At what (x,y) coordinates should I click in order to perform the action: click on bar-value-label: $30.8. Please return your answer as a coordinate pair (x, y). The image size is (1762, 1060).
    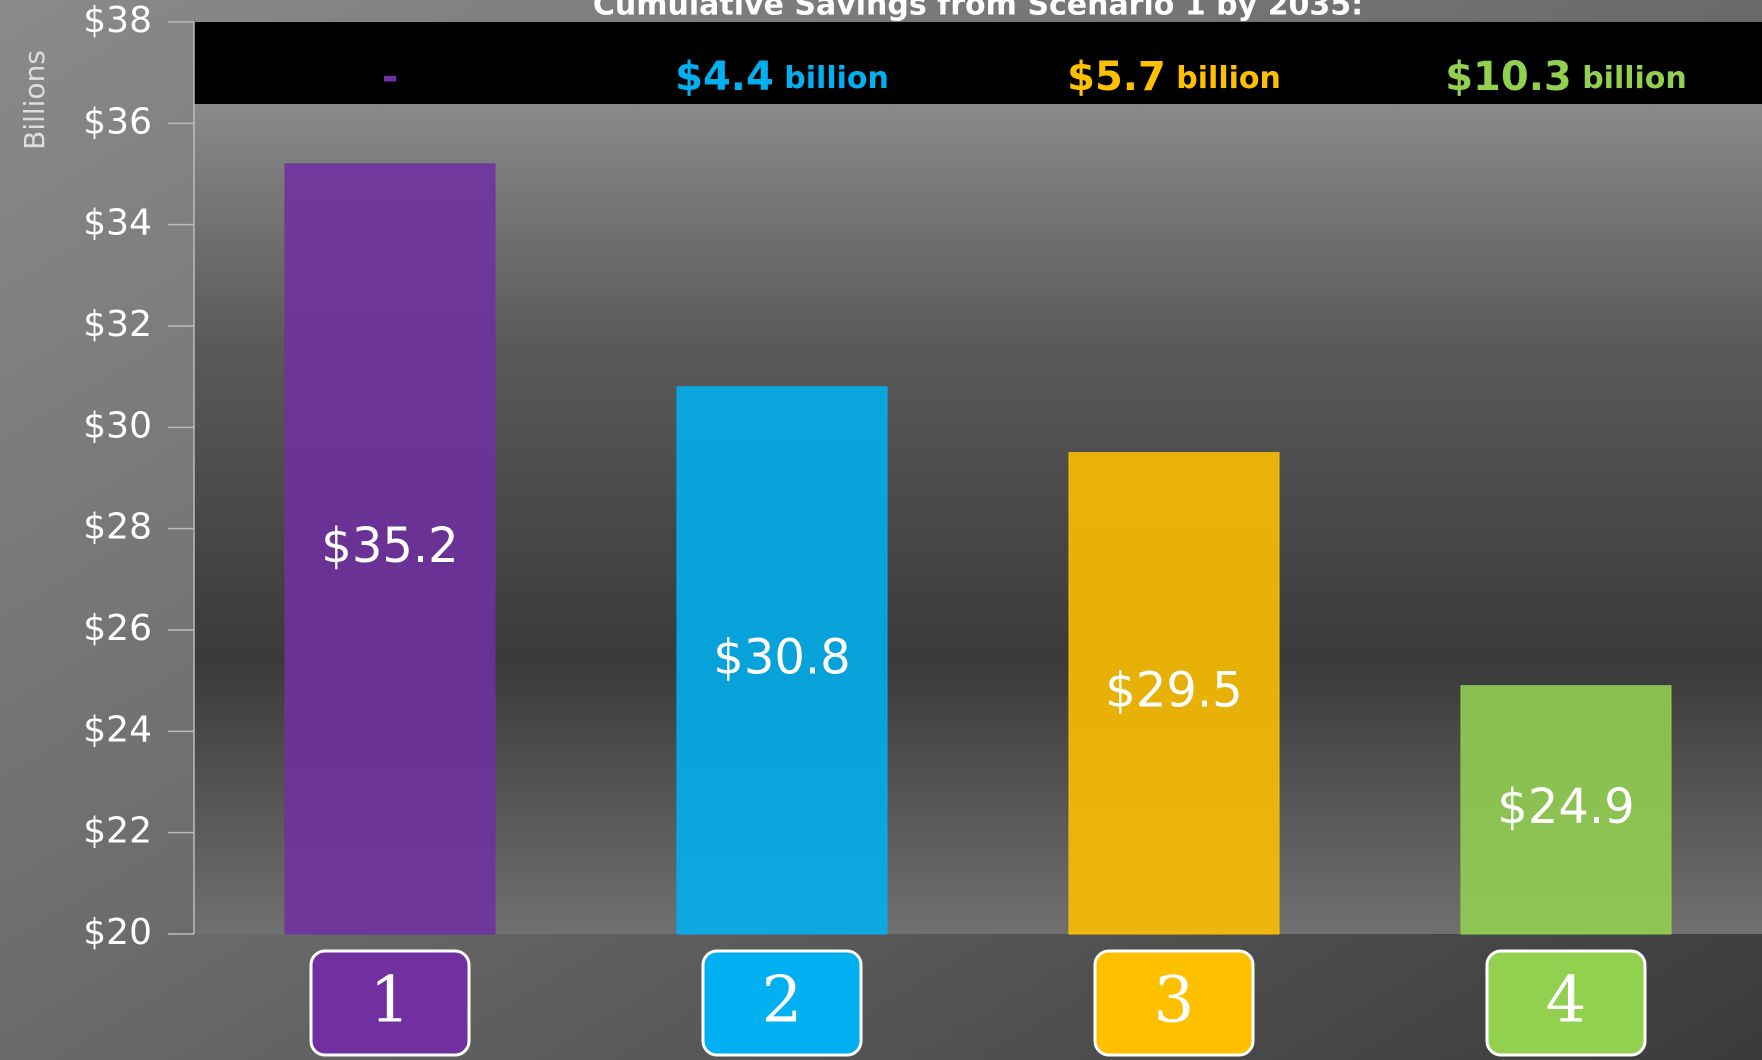
    Looking at the image, I should click on (781, 657).